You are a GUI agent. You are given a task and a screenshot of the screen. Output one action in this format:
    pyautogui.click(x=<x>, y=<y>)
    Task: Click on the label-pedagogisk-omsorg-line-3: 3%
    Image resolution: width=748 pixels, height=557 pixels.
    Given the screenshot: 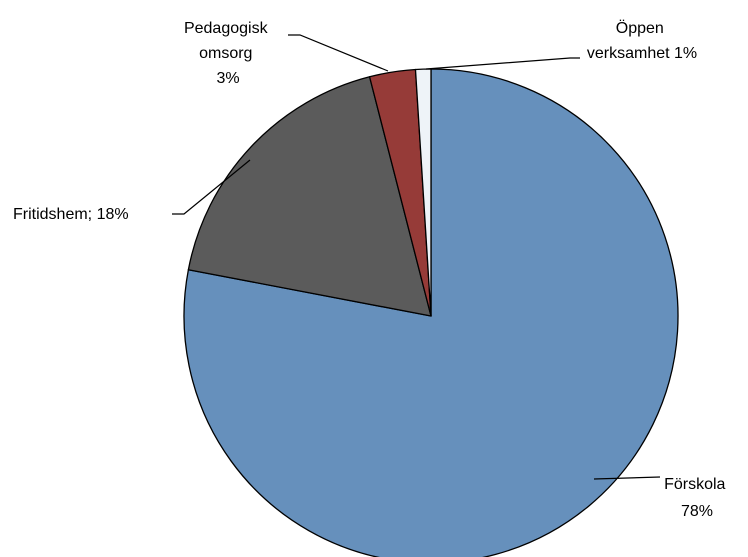 What is the action you would take?
    pyautogui.click(x=227, y=78)
    